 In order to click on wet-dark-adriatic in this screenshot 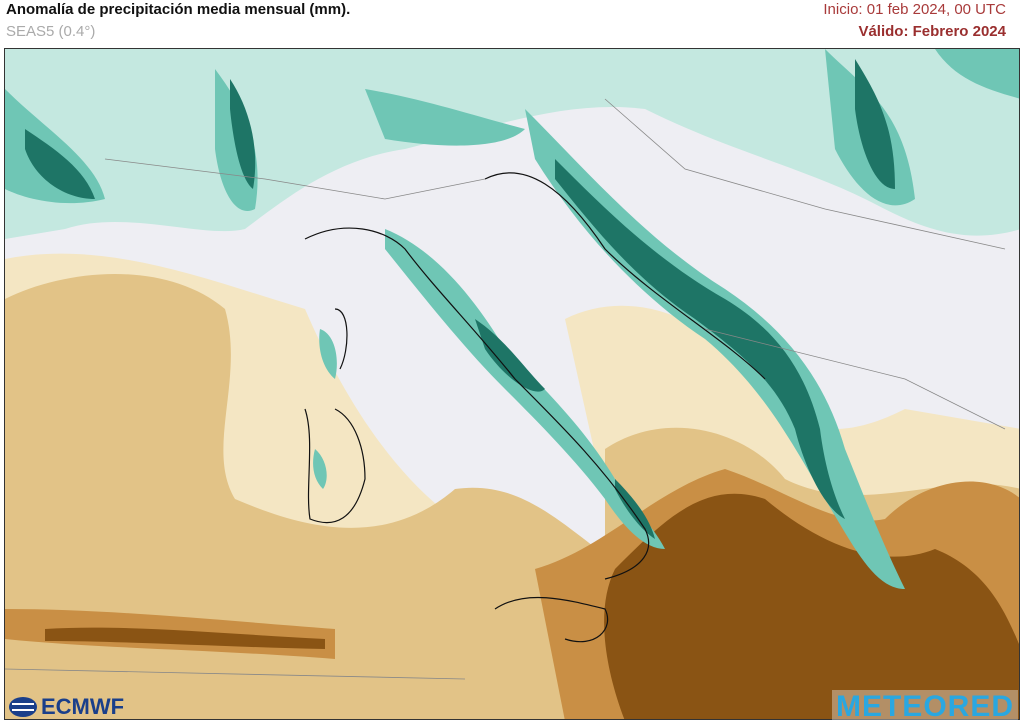, I will do `click(700, 339)`.